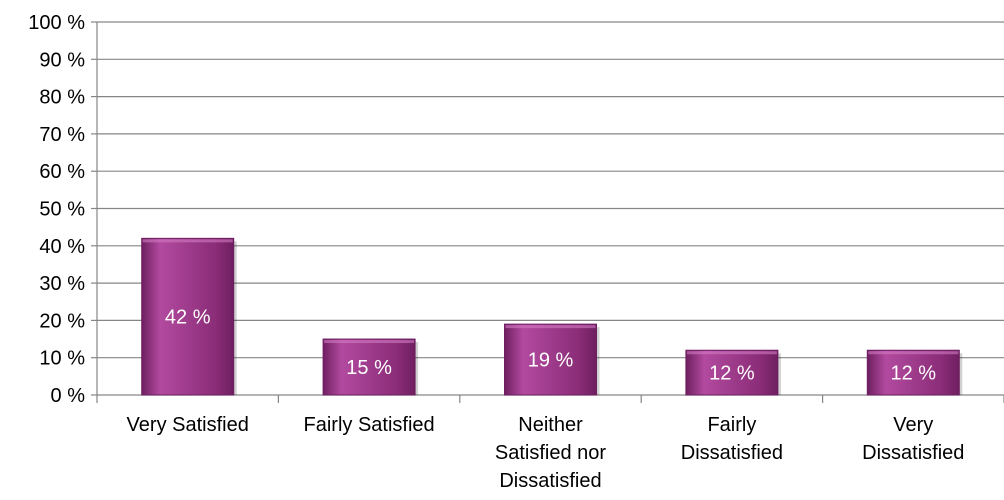 The image size is (1004, 500). I want to click on data-label: 42 %, so click(188, 318).